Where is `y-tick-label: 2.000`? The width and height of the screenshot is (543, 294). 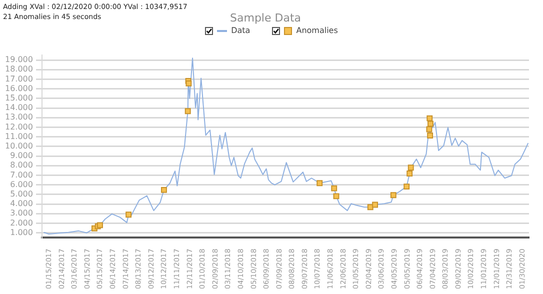 y-tick-label: 2.000 is located at coordinates (21, 223).